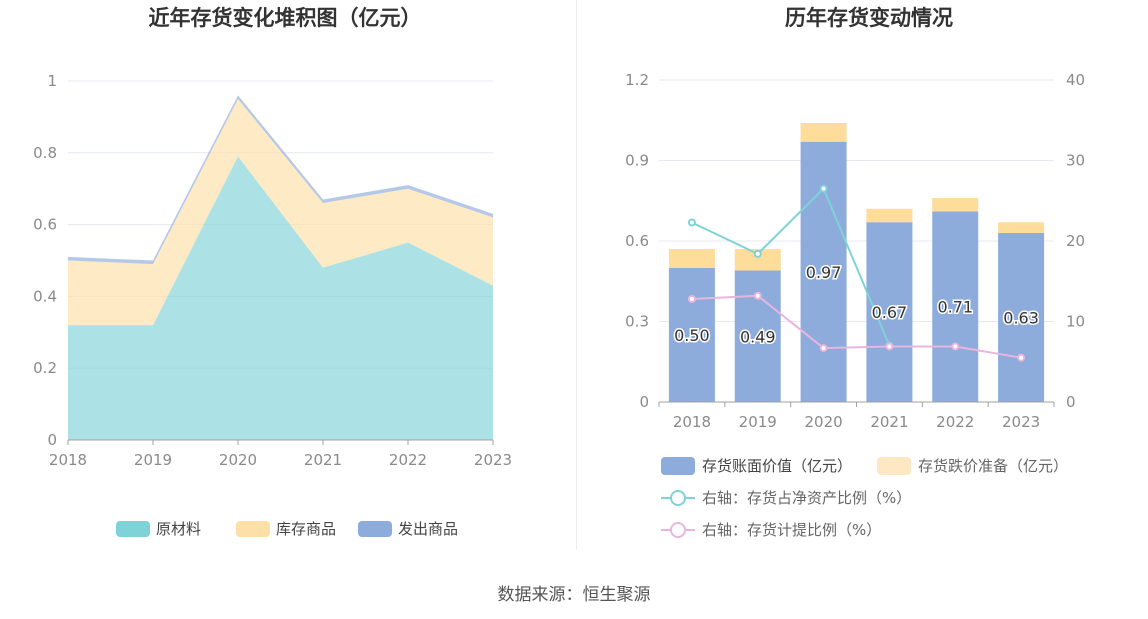 This screenshot has width=1148, height=619. Describe the element at coordinates (1075, 80) in the screenshot. I see `y2-tick-label: 40` at that location.